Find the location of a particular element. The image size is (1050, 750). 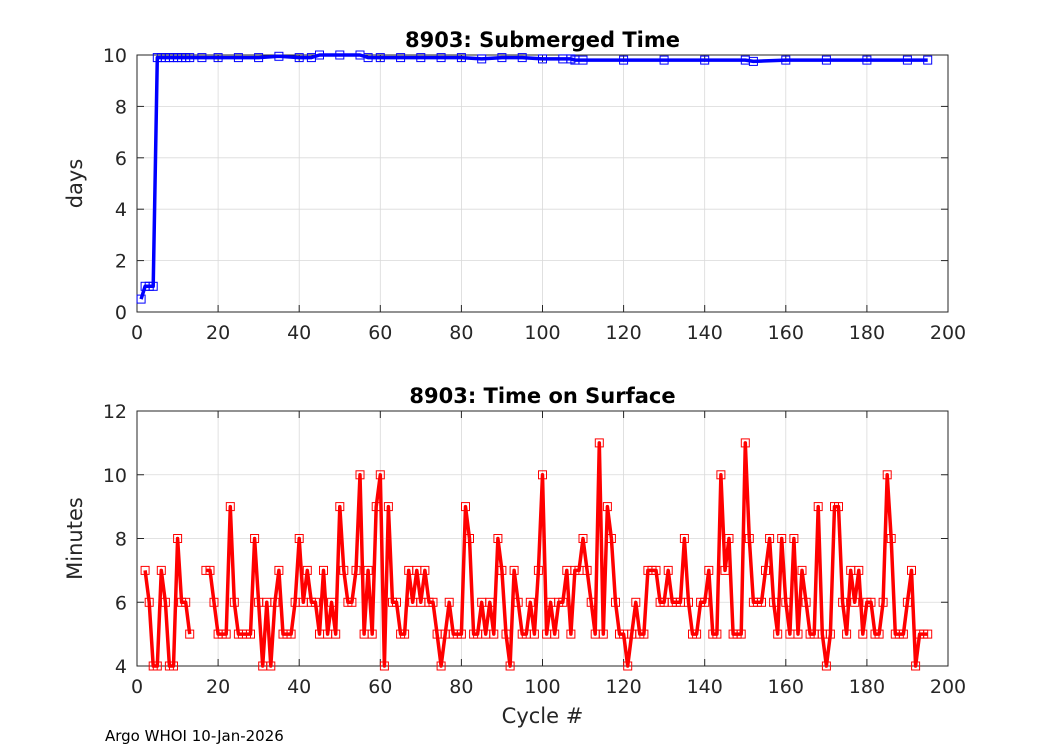

chart-title: 8903: Submerged Time is located at coordinates (542, 40).